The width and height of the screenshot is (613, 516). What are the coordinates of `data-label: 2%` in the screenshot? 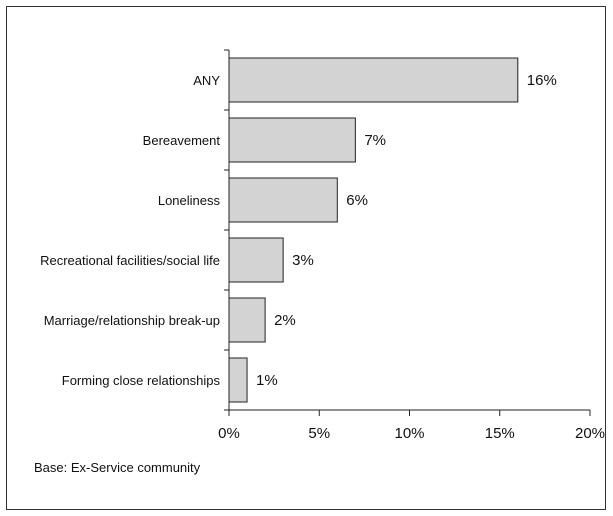 It's located at (285, 320).